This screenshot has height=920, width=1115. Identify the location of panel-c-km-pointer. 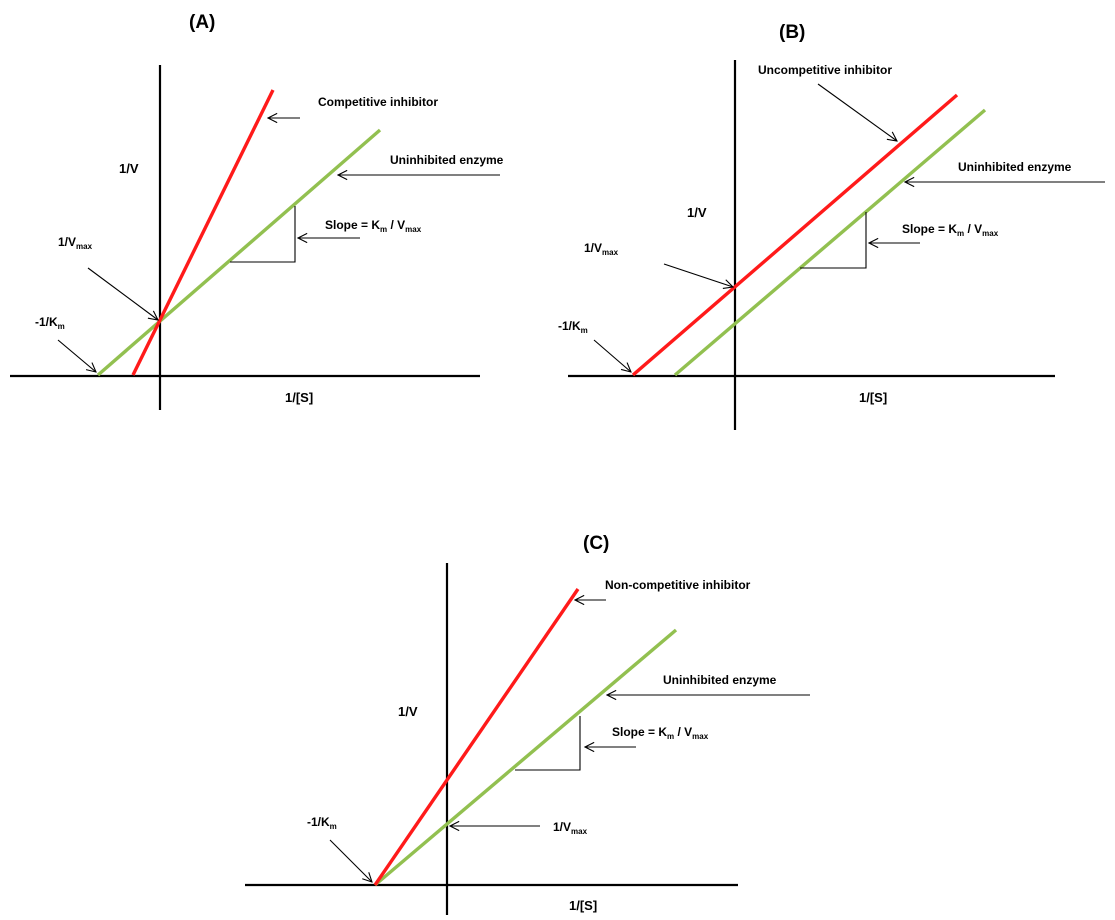
(350, 860).